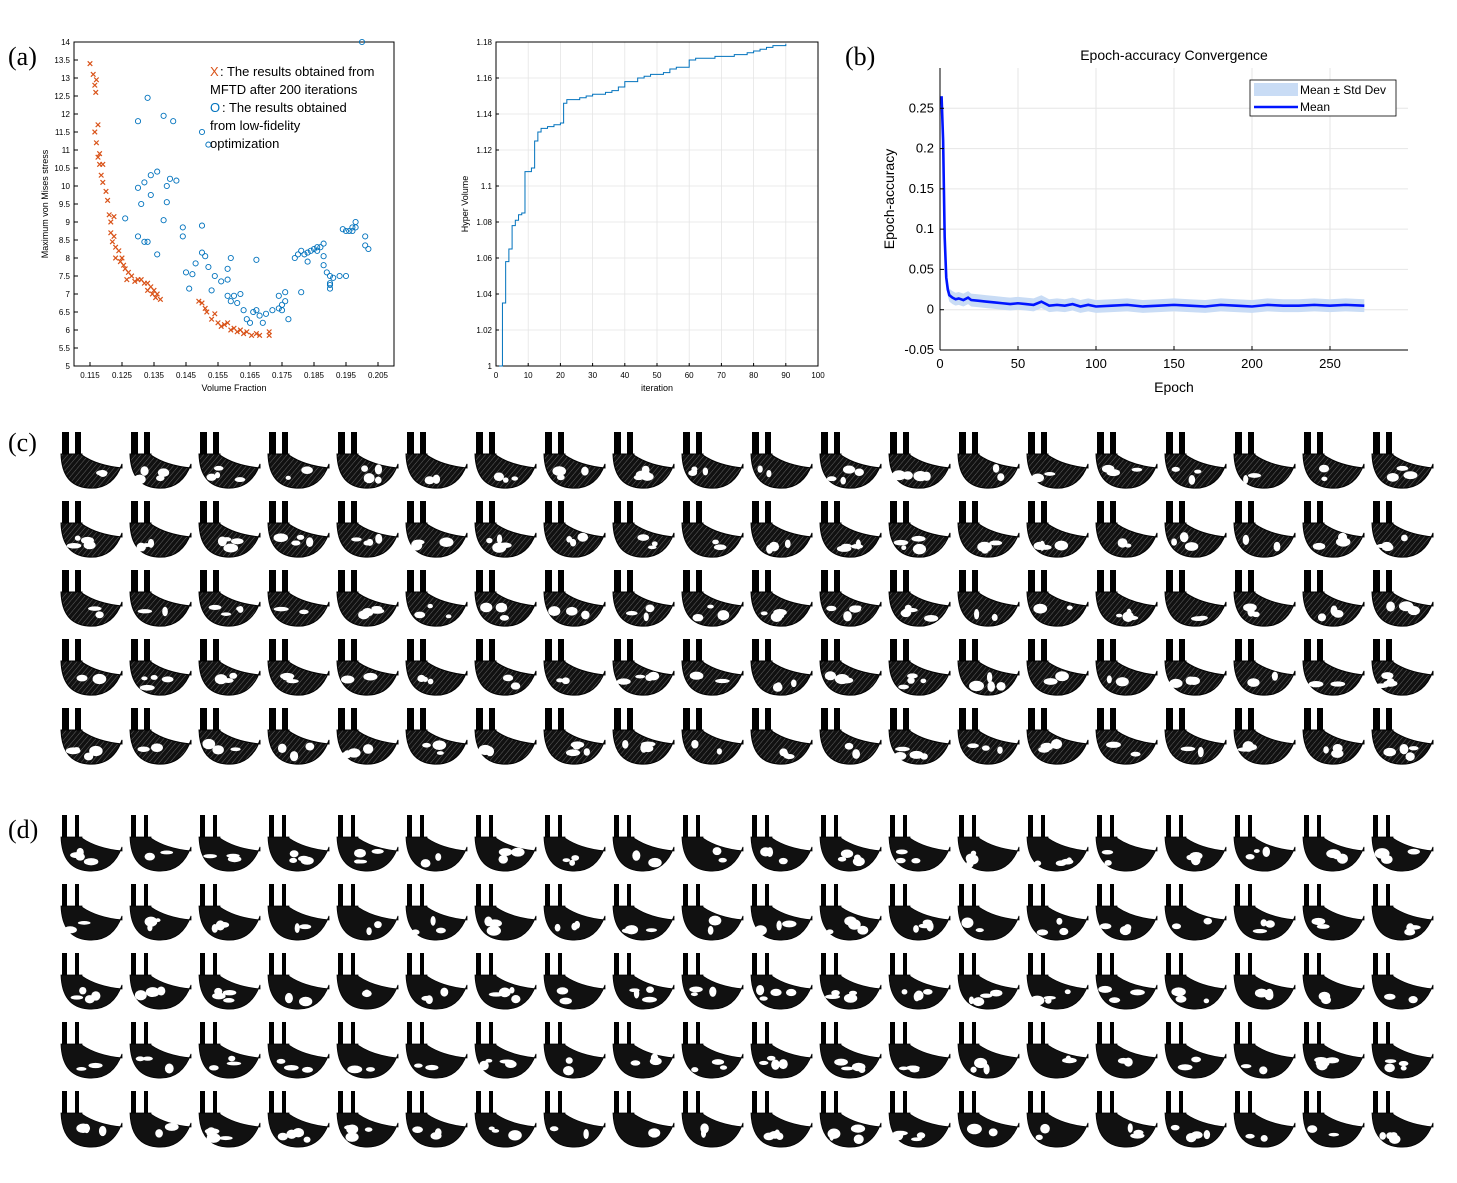 The image size is (1457, 1183). What do you see at coordinates (1174, 363) in the screenshot?
I see `cv-x-tick-label: 150` at bounding box center [1174, 363].